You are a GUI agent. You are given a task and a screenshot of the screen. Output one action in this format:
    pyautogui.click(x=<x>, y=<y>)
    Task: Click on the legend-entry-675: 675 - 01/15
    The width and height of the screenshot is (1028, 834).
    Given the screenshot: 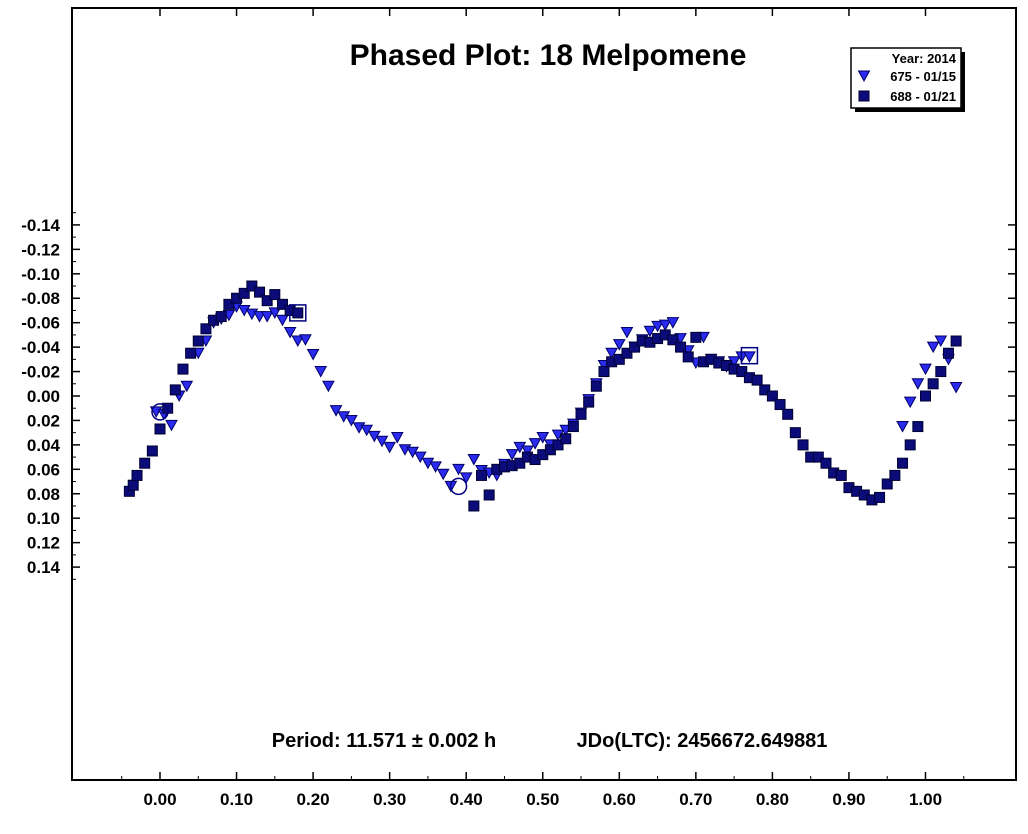 What is the action you would take?
    pyautogui.click(x=923, y=76)
    